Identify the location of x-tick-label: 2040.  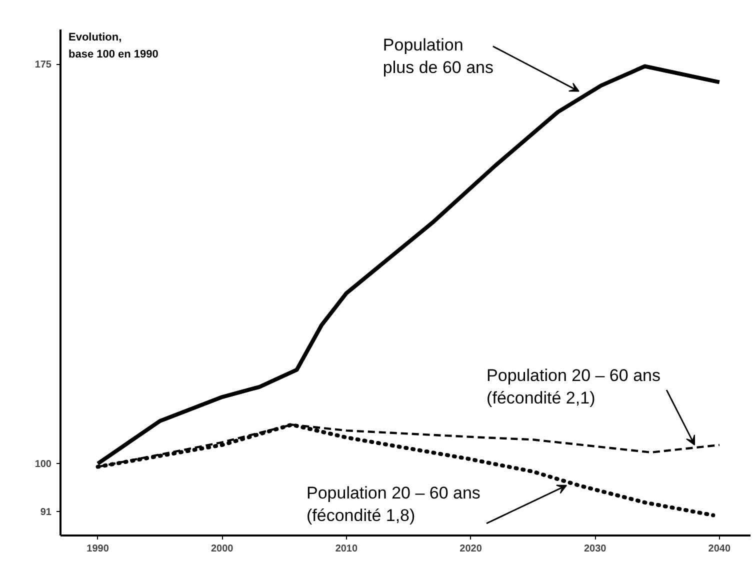
(719, 549).